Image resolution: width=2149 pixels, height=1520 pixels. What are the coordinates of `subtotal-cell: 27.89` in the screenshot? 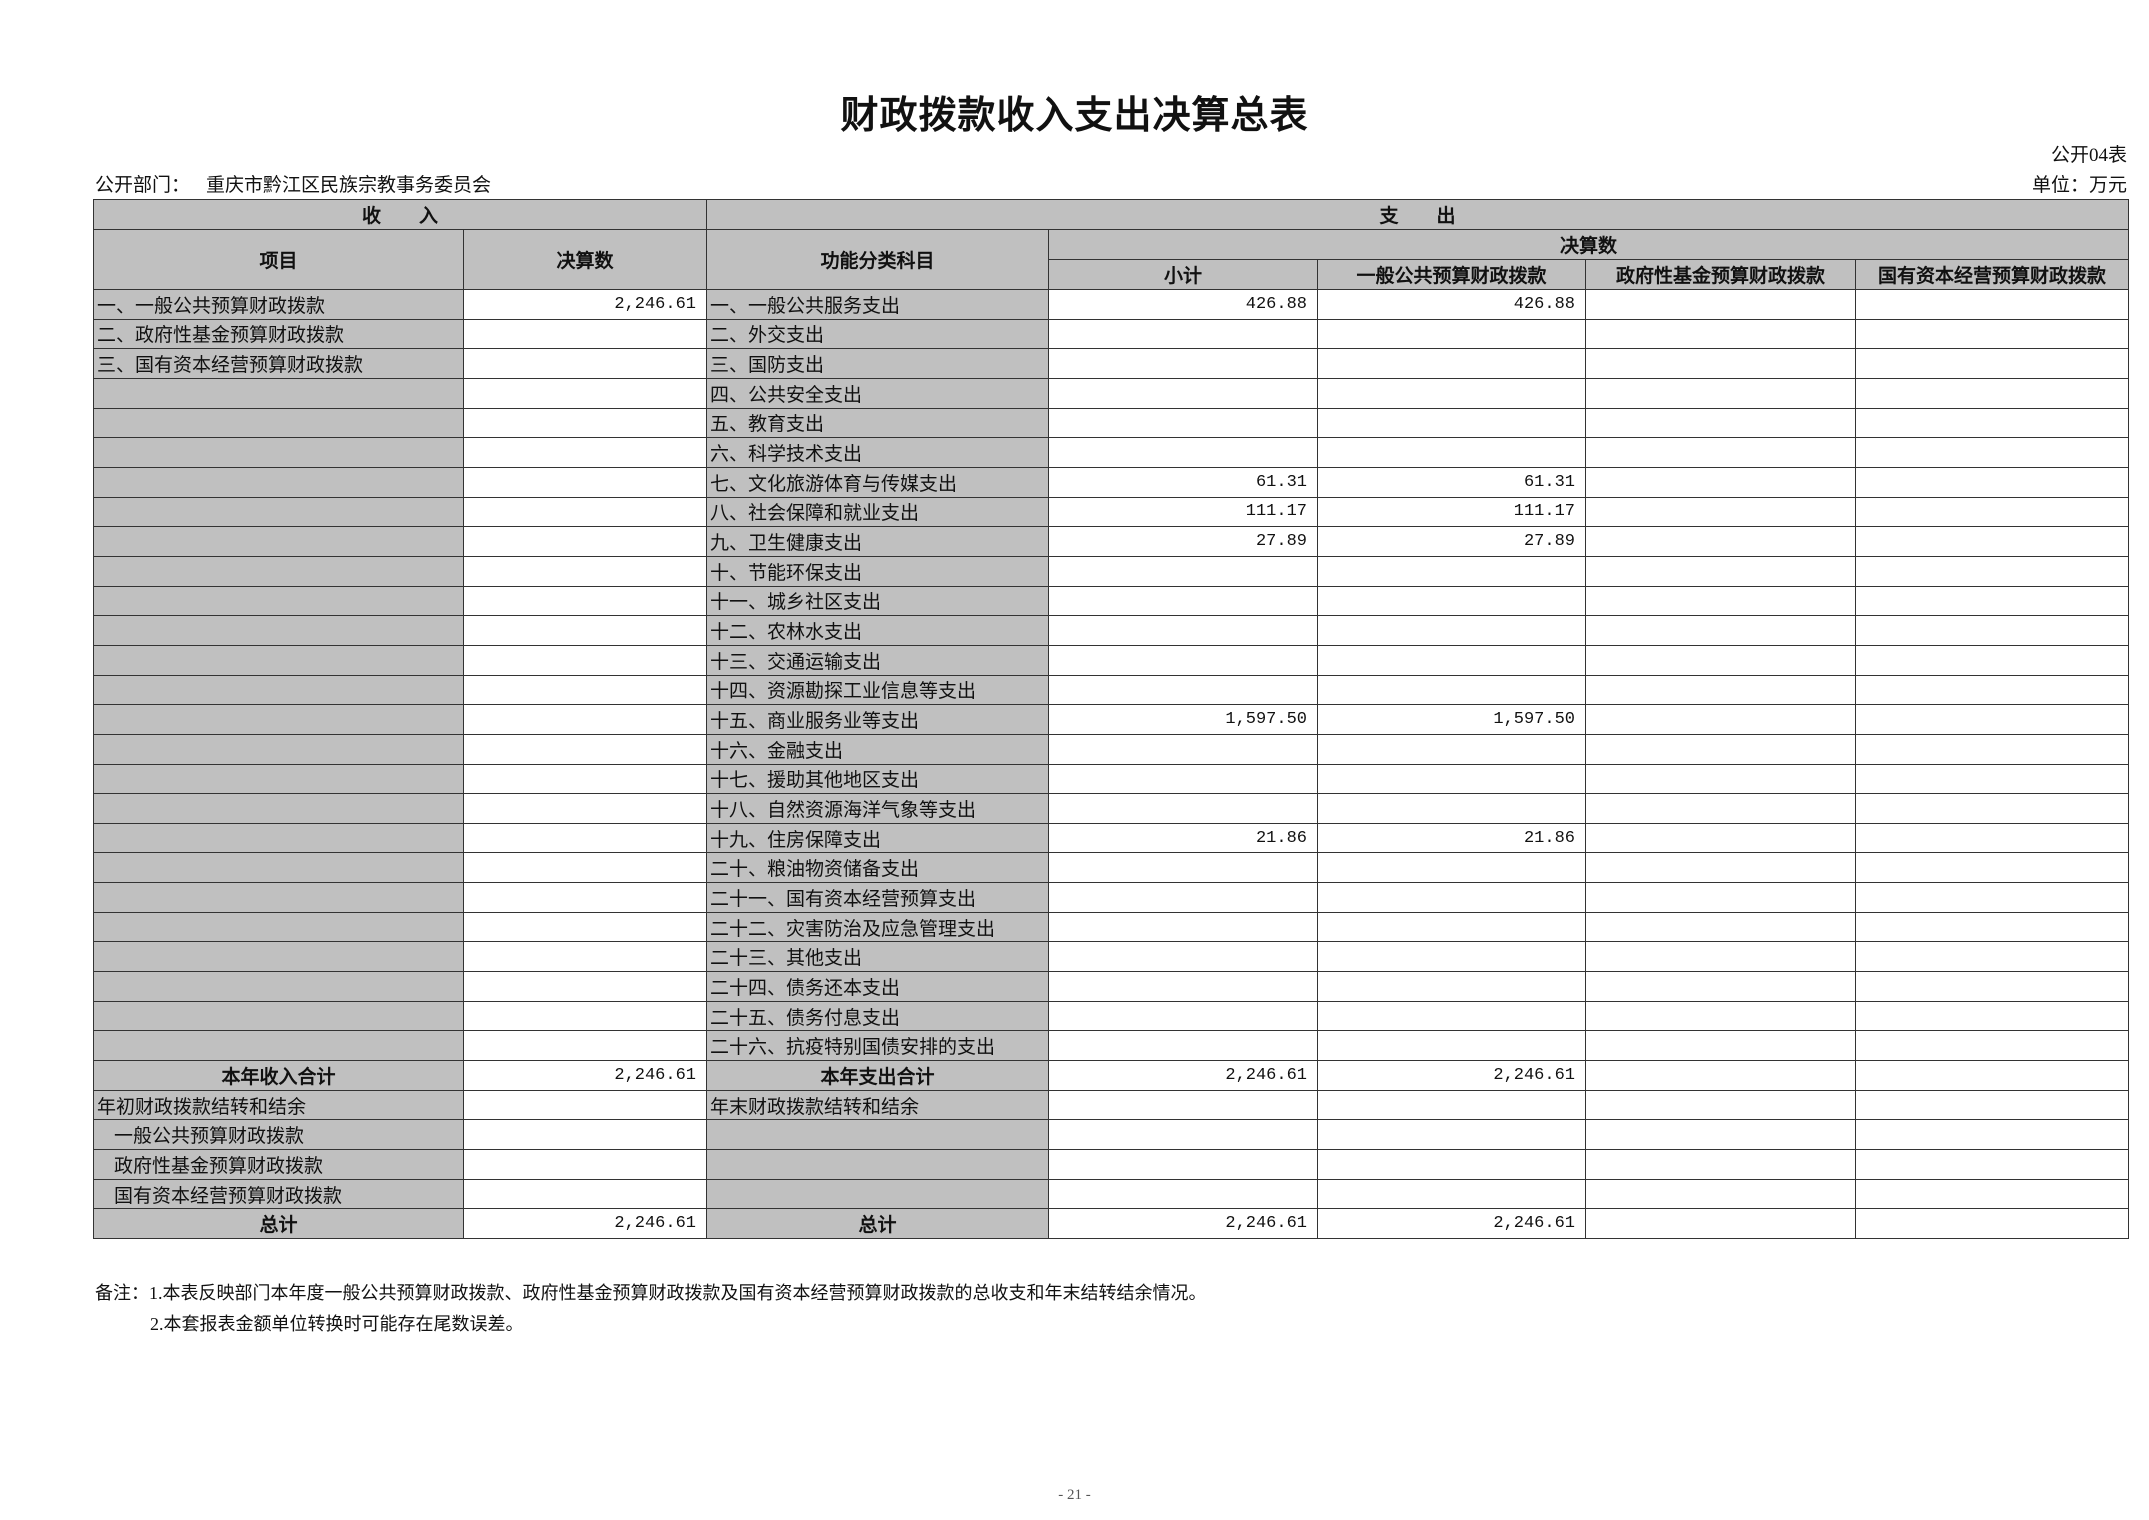 It's located at (1183, 541).